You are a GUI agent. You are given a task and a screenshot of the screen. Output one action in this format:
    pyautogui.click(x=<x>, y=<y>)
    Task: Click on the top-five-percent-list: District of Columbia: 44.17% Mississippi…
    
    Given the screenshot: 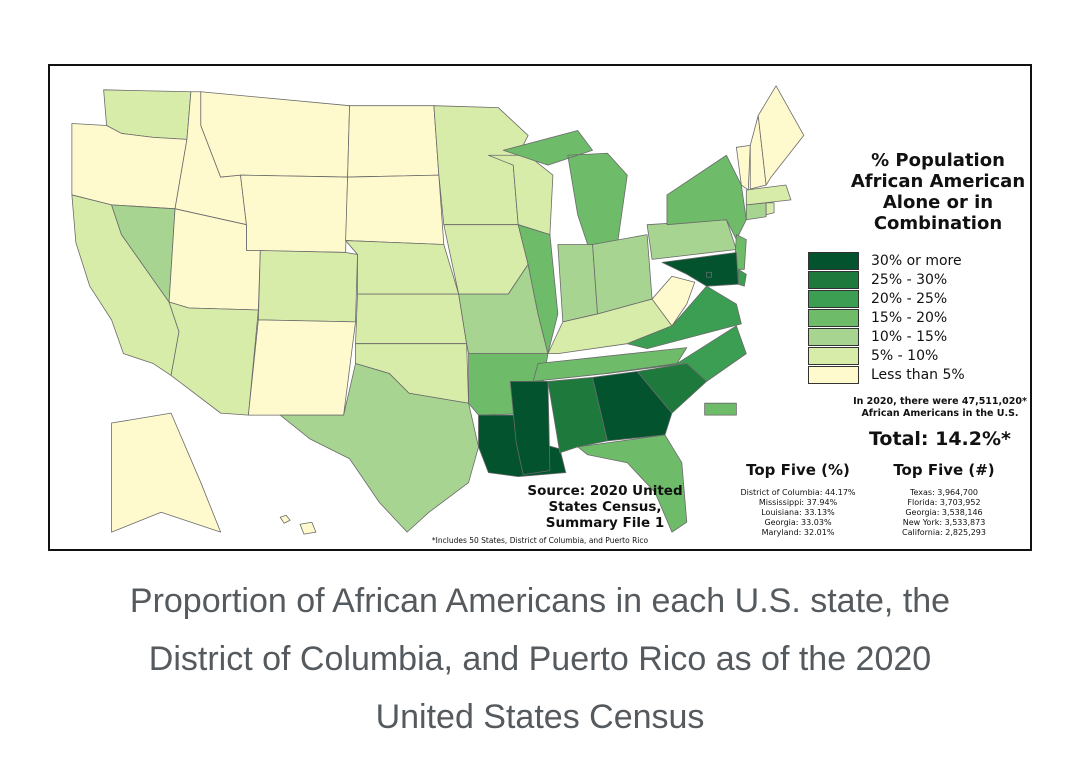 What is the action you would take?
    pyautogui.click(x=798, y=513)
    